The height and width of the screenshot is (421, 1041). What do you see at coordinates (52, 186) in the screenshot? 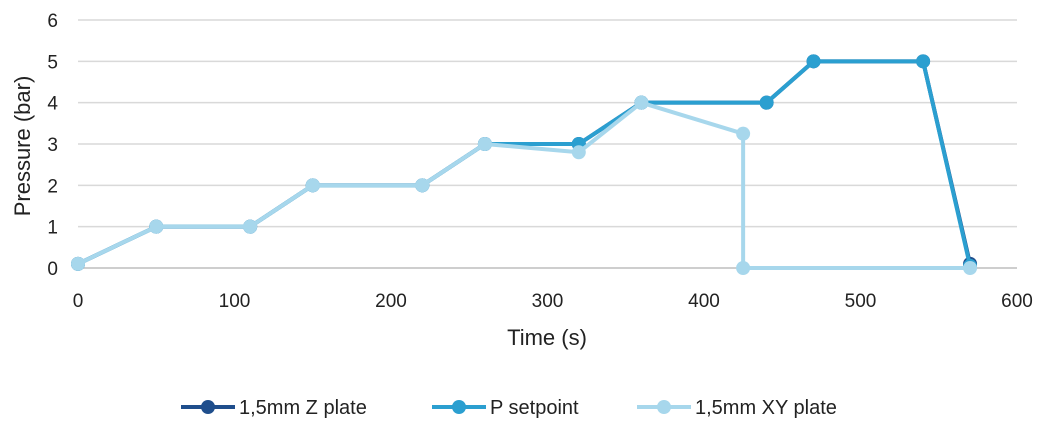
I see `y-tick-label: 2` at bounding box center [52, 186].